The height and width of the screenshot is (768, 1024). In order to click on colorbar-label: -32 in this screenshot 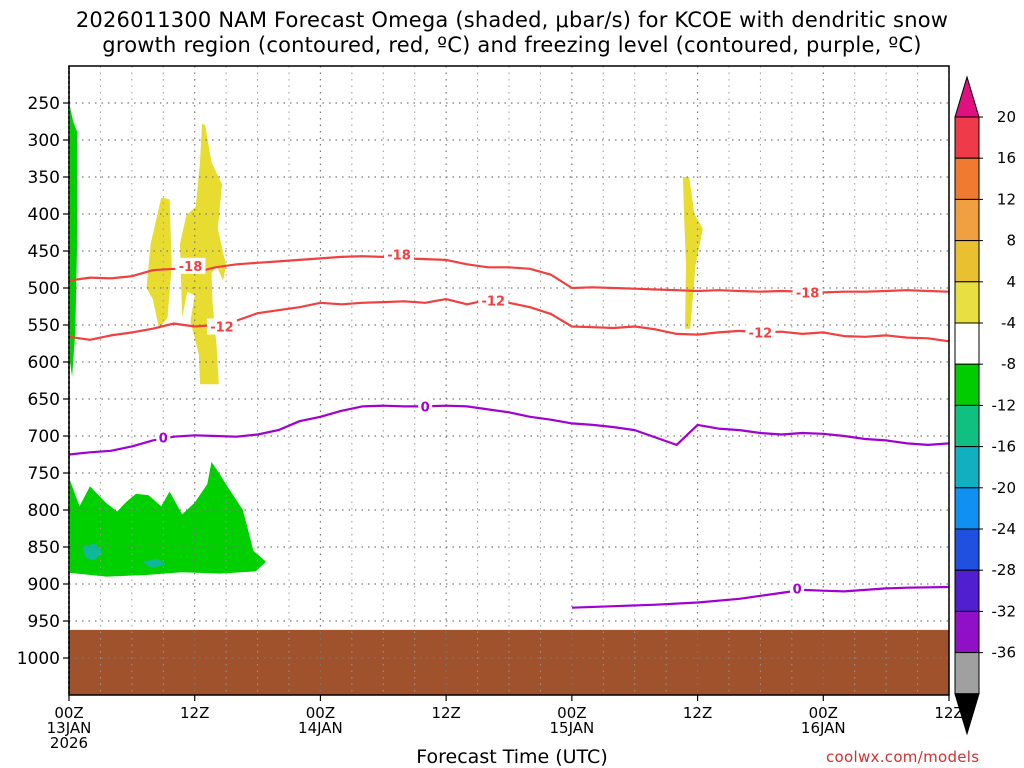, I will do `click(1004, 611)`.